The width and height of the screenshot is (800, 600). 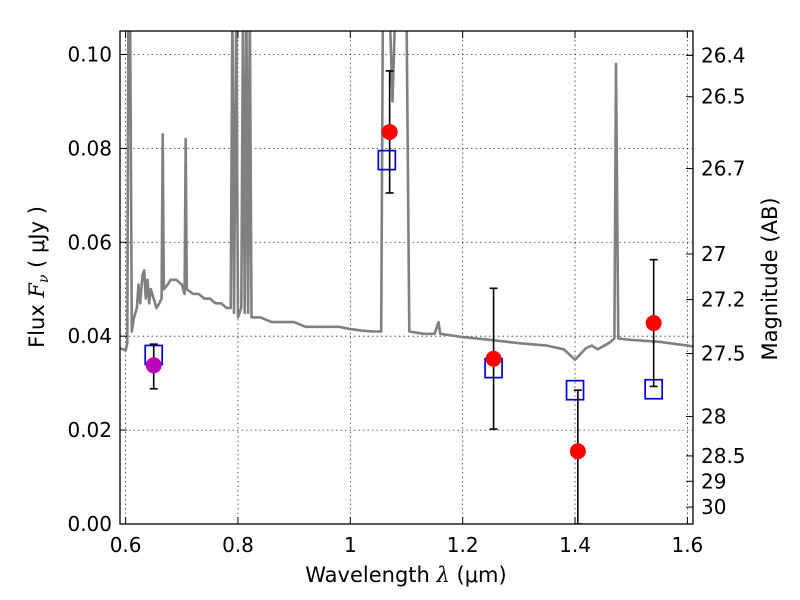 What do you see at coordinates (89, 336) in the screenshot?
I see `y-tick-label: 0.04` at bounding box center [89, 336].